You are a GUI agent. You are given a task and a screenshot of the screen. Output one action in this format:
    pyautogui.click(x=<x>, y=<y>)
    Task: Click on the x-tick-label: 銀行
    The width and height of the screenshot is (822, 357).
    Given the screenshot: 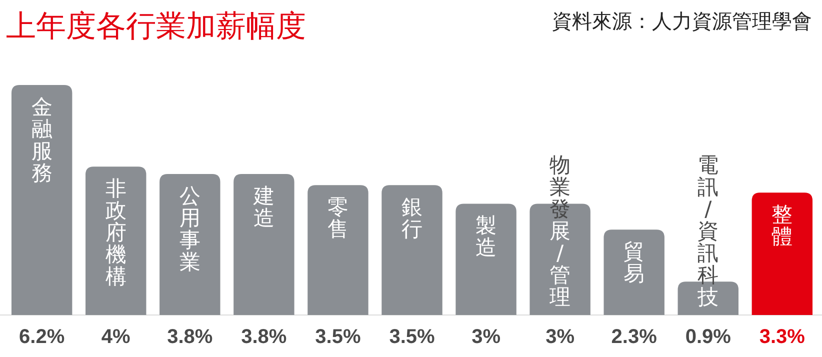 What is the action you would take?
    pyautogui.click(x=412, y=218)
    